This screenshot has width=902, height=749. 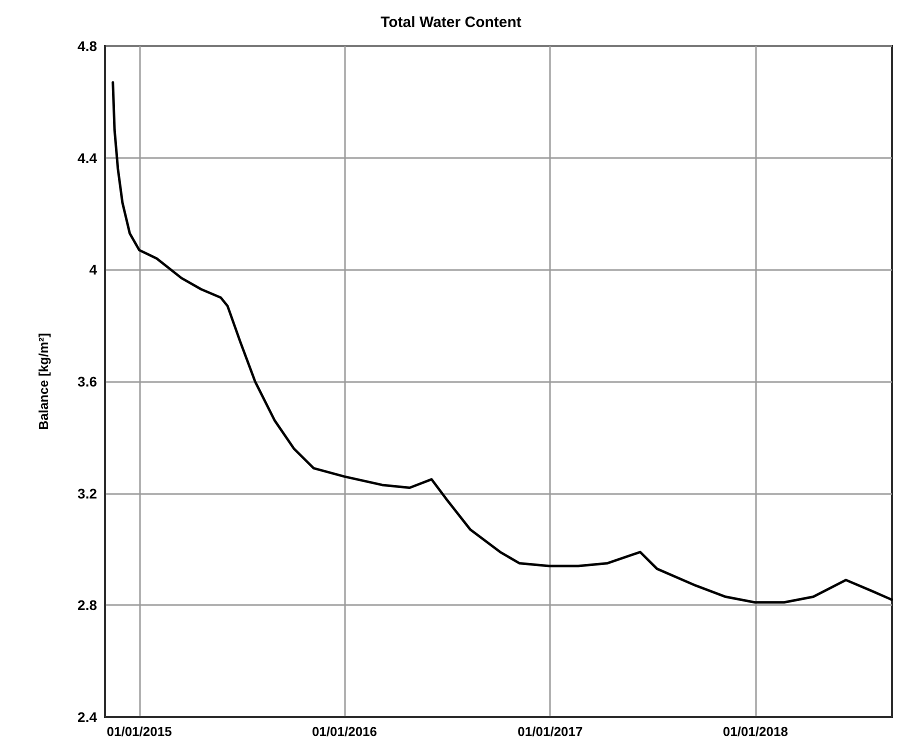 I want to click on y-tick-label: 4.8, so click(x=88, y=46).